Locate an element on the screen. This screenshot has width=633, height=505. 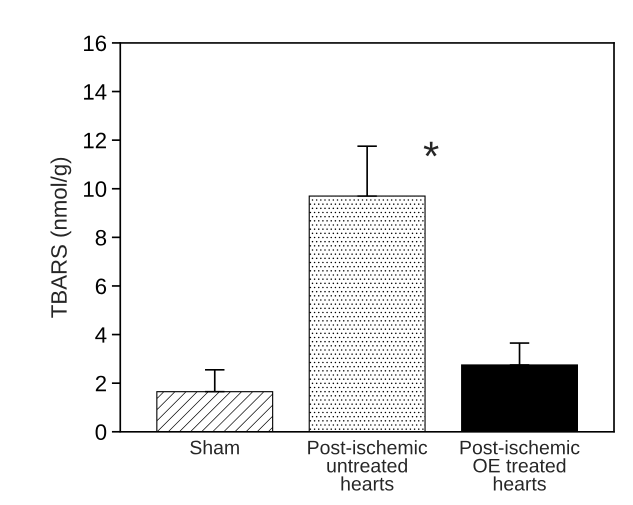
y-tick-label: 12 is located at coordinates (95, 140).